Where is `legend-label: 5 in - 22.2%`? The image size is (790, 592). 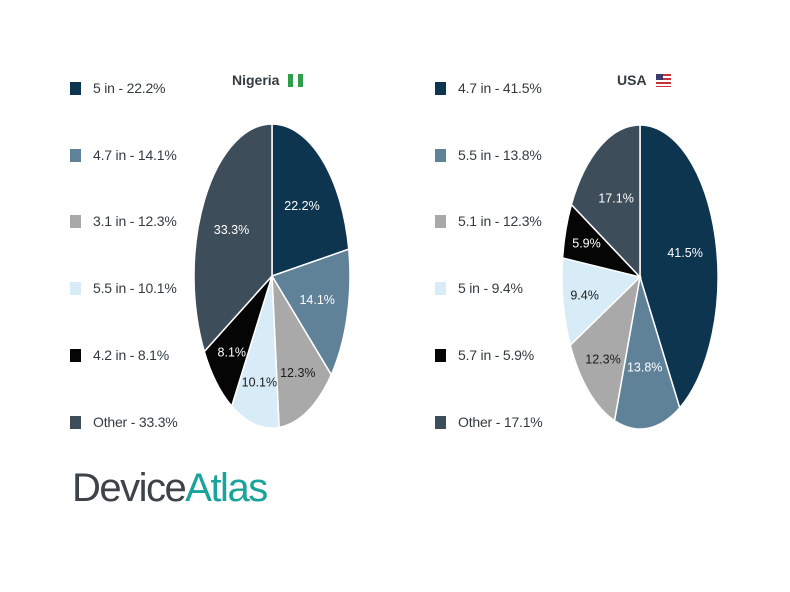 legend-label: 5 in - 22.2% is located at coordinates (129, 88).